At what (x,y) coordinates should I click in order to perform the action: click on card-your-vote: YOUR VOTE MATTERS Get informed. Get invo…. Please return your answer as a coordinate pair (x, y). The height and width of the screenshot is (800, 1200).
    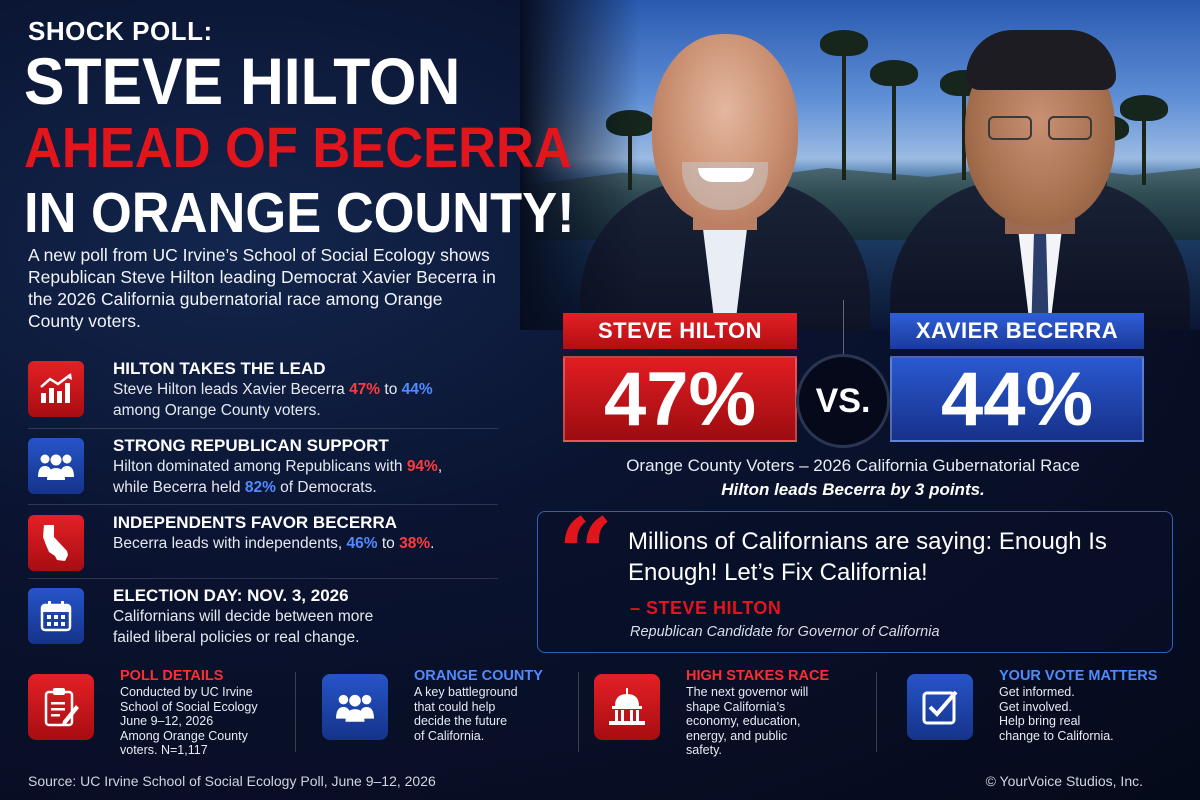
    Looking at the image, I should click on (1042, 714).